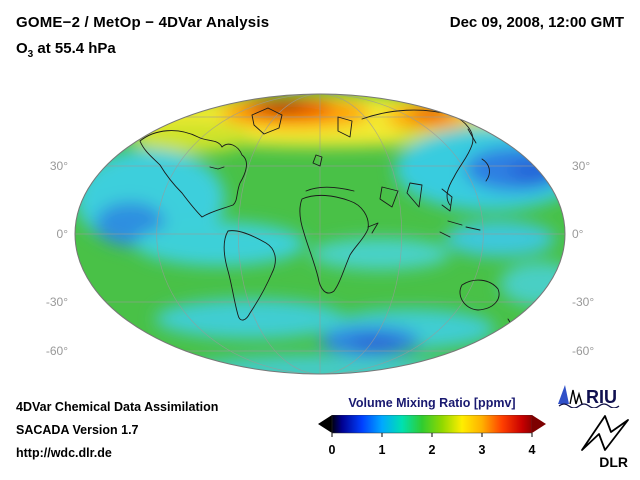 This screenshot has height=480, width=640. Describe the element at coordinates (578, 234) in the screenshot. I see `lat-label-0-right: 0°` at that location.